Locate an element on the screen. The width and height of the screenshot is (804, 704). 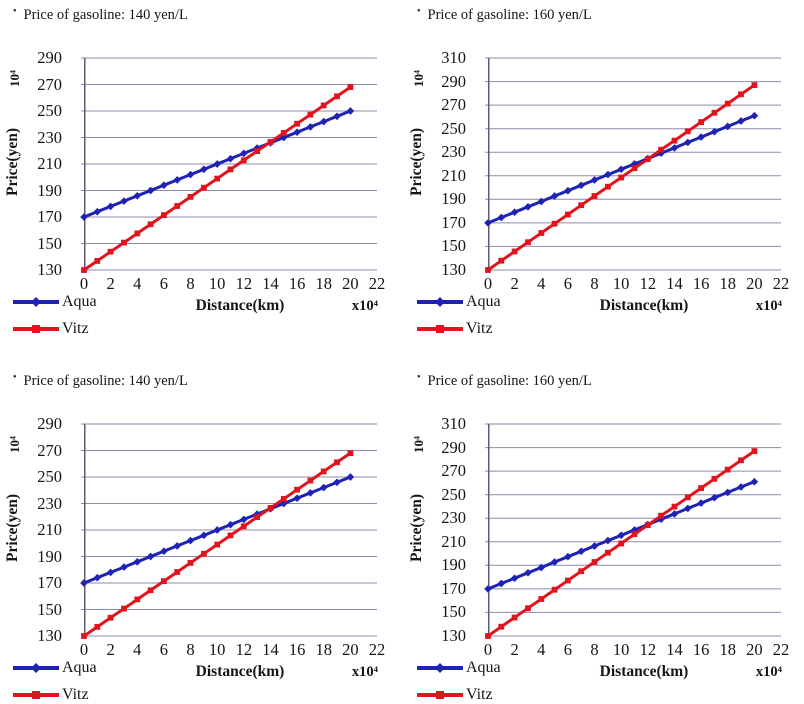
y-tick-label: 130 is located at coordinates (453, 635).